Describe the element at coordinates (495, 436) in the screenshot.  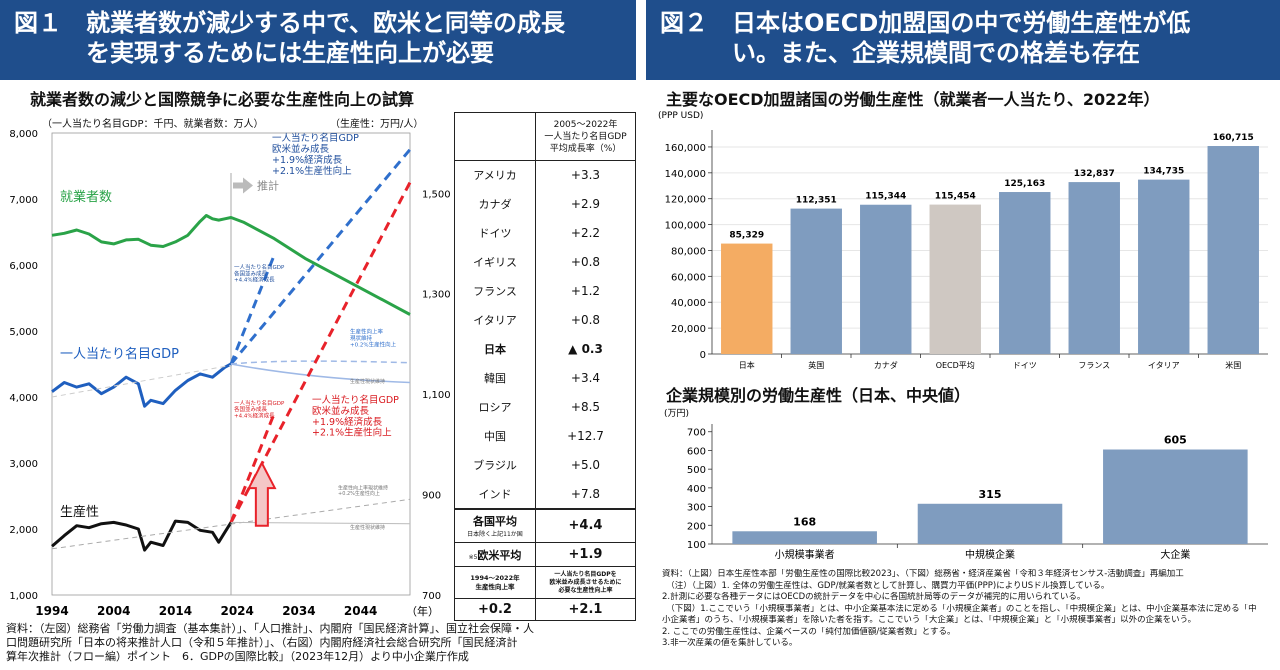
I see `country-cell: 中国` at that location.